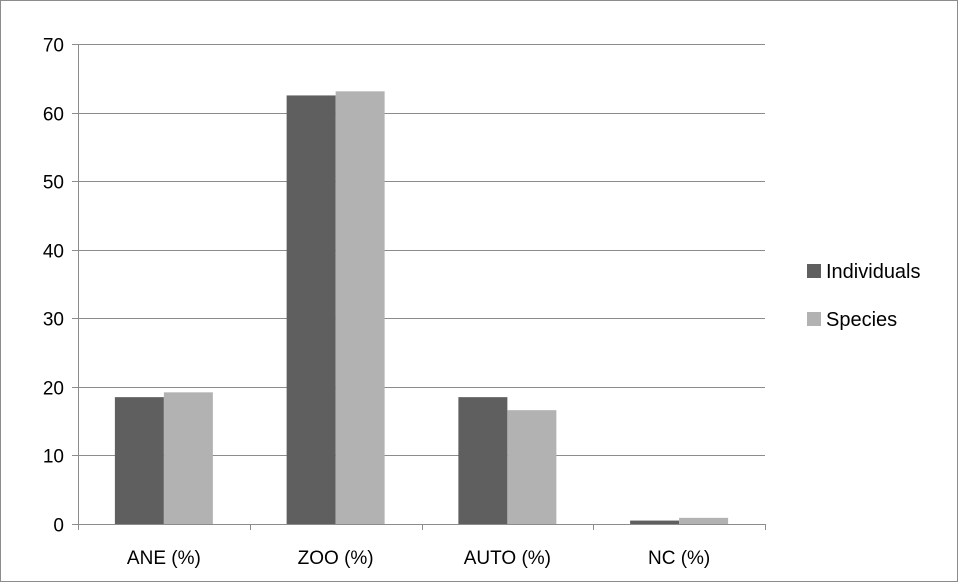 This screenshot has width=958, height=583. I want to click on legend-swatch-species, so click(814, 319).